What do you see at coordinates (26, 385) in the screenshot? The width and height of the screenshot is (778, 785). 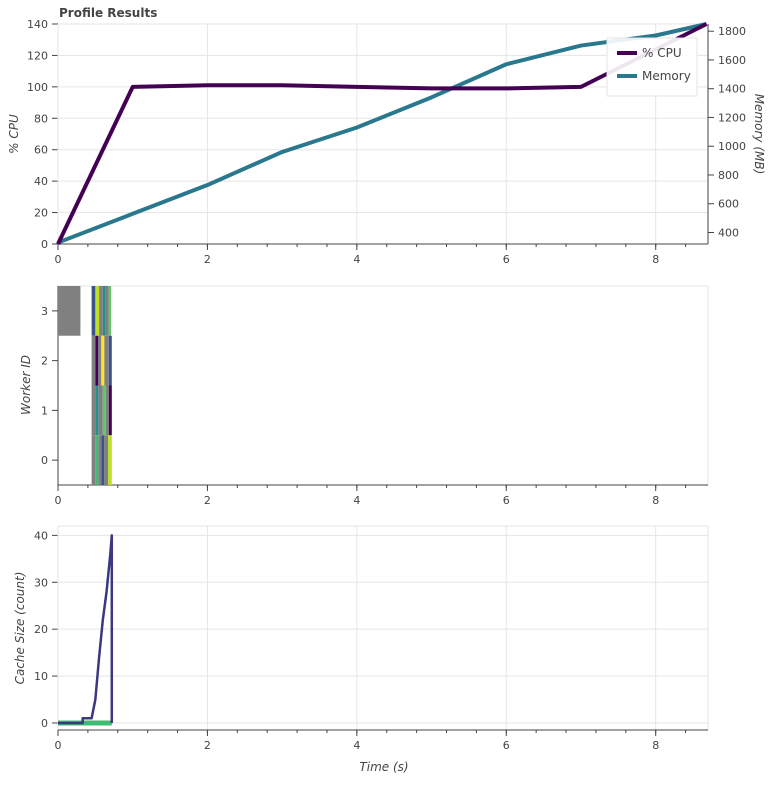 I see `worker-axis-label: Worker ID` at bounding box center [26, 385].